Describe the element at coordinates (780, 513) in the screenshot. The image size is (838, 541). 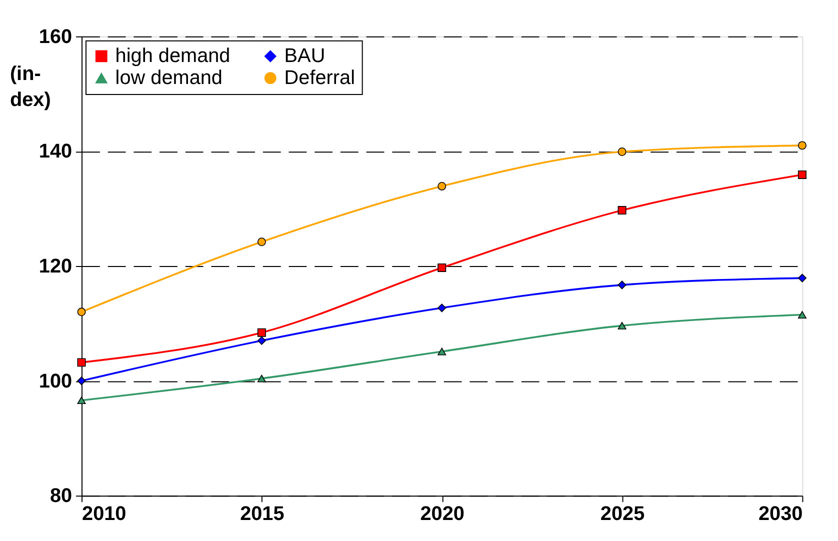
I see `x-tick-label: 2030` at that location.